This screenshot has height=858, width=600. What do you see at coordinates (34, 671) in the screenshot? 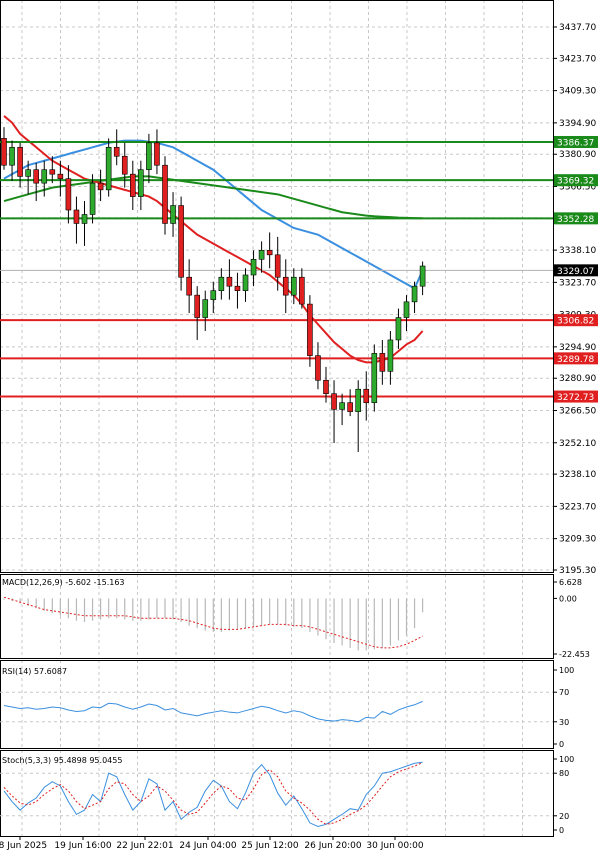
I see `rsi-label: RSI(14) 57.6087` at bounding box center [34, 671].